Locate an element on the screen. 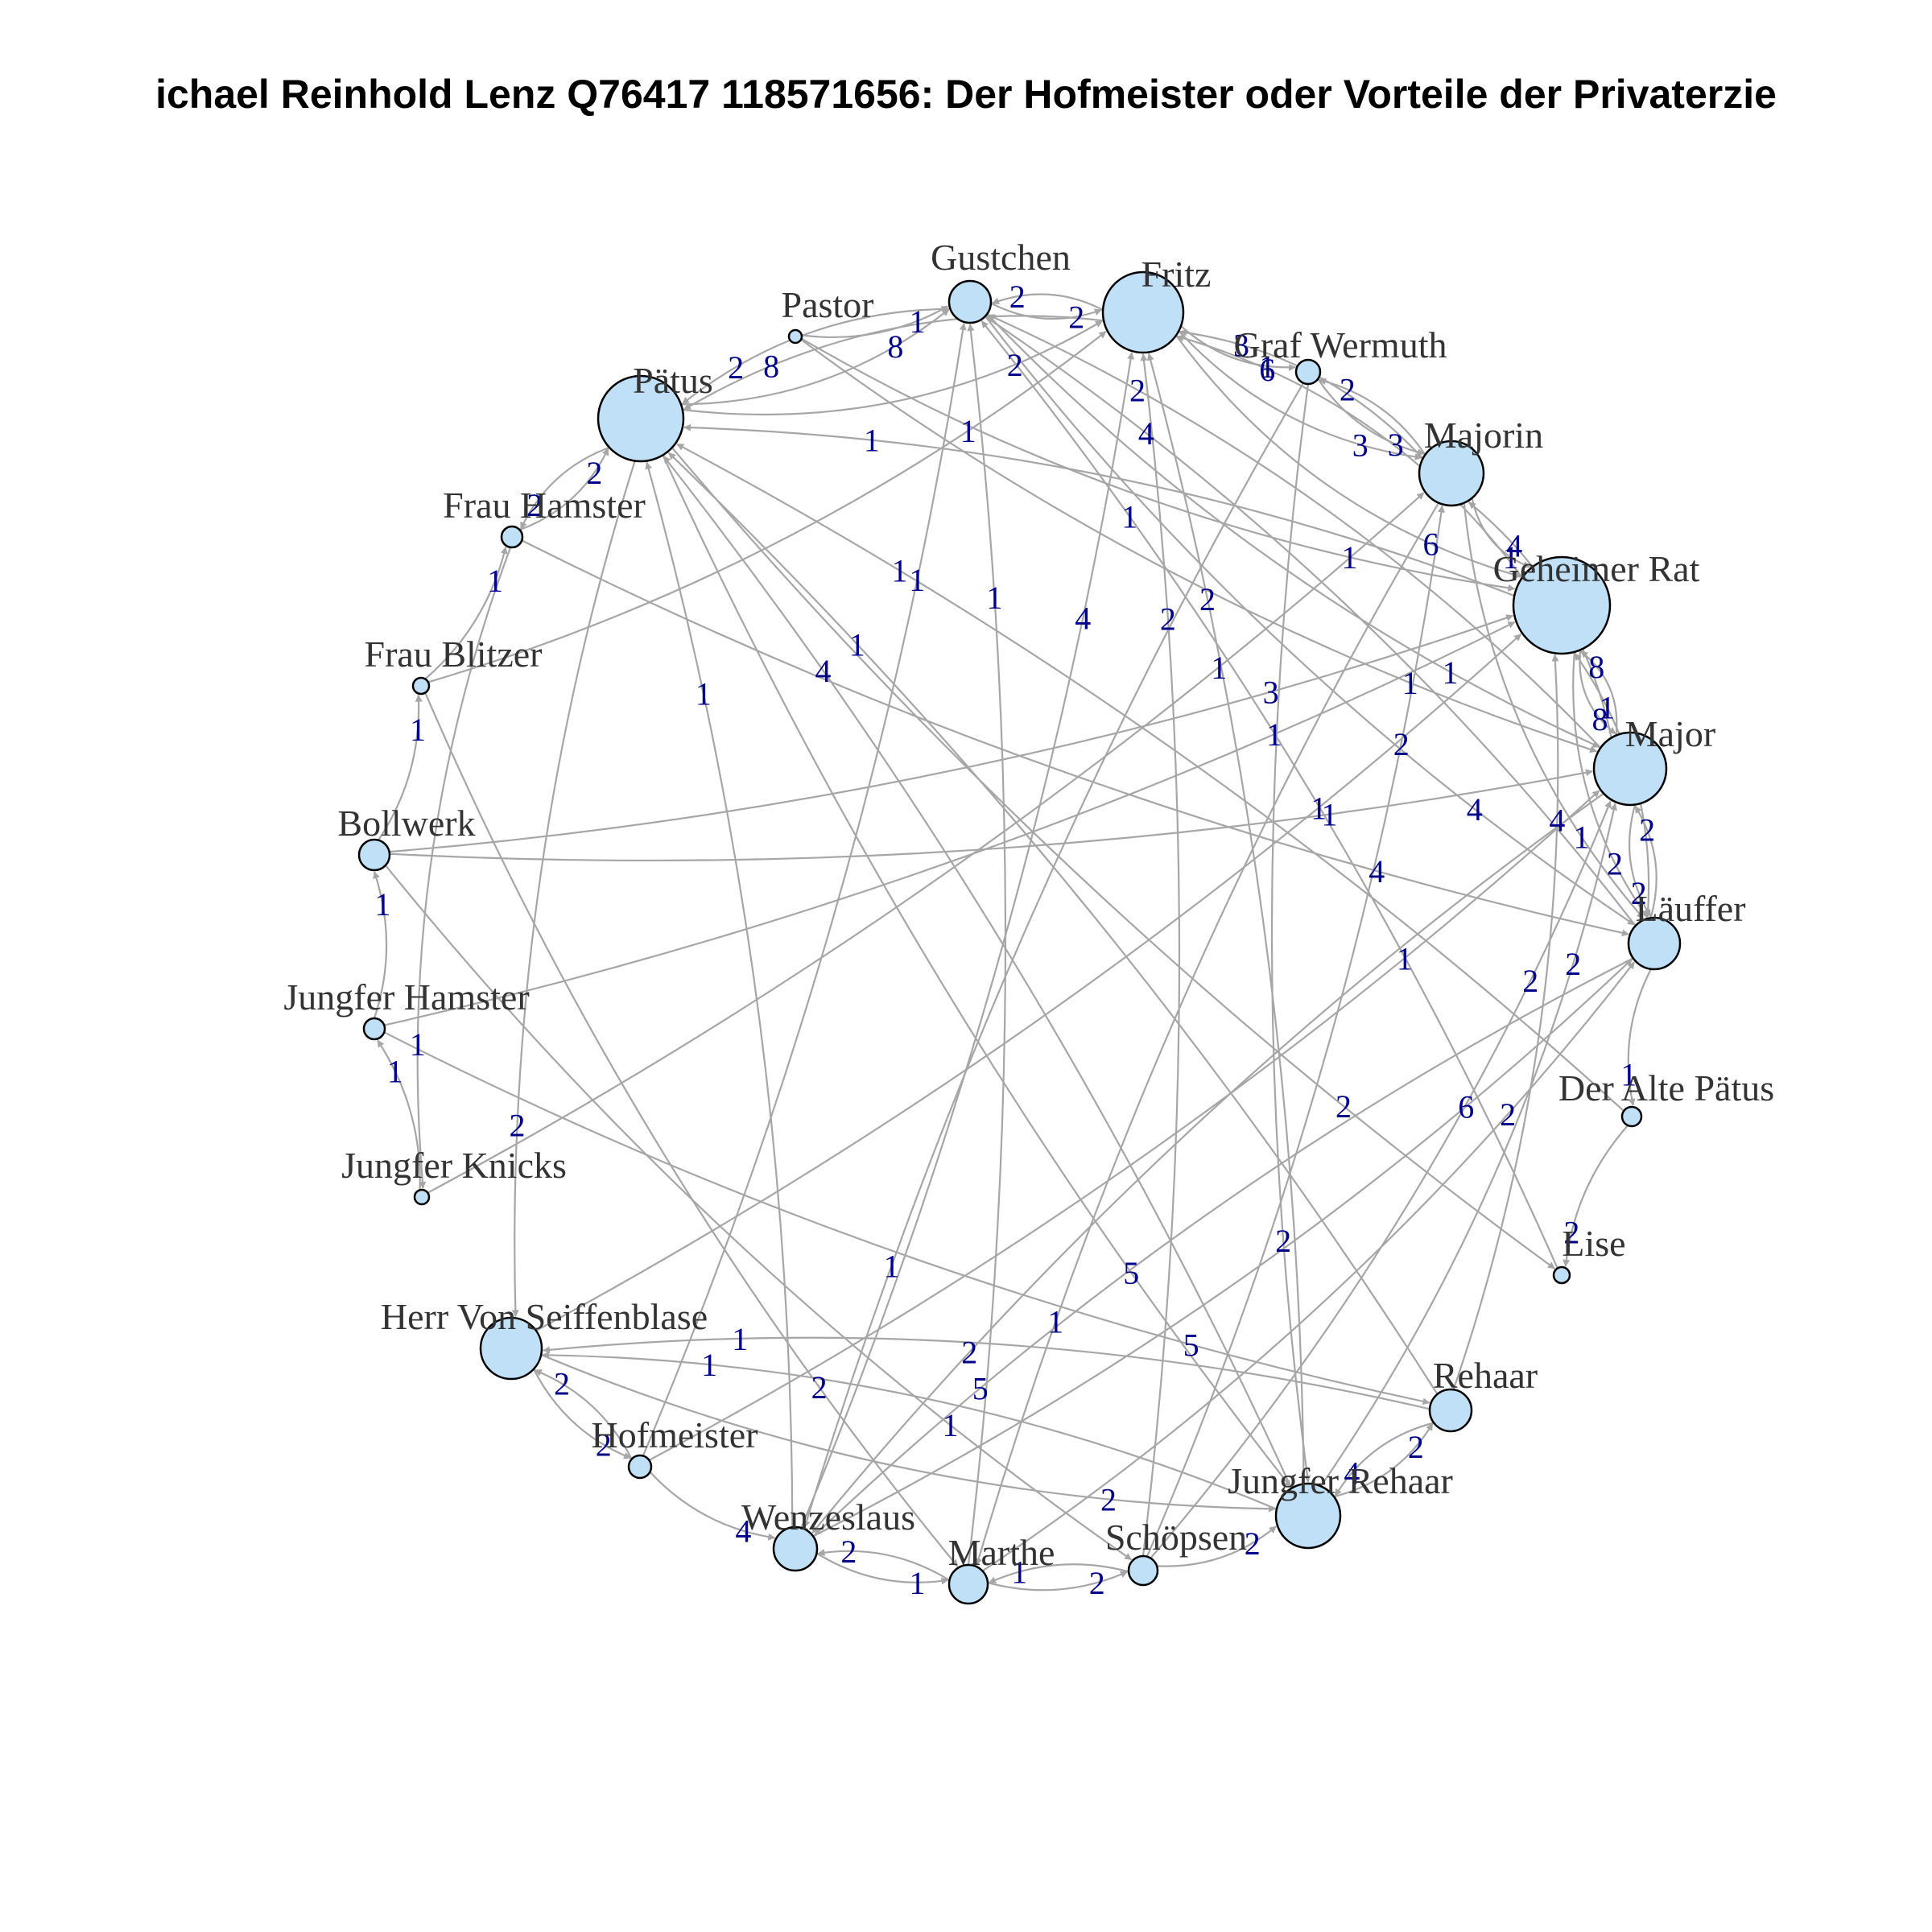 The height and width of the screenshot is (1932, 1932). edge-rehaar-to-jungfer-rehaar is located at coordinates (1384, 1459).